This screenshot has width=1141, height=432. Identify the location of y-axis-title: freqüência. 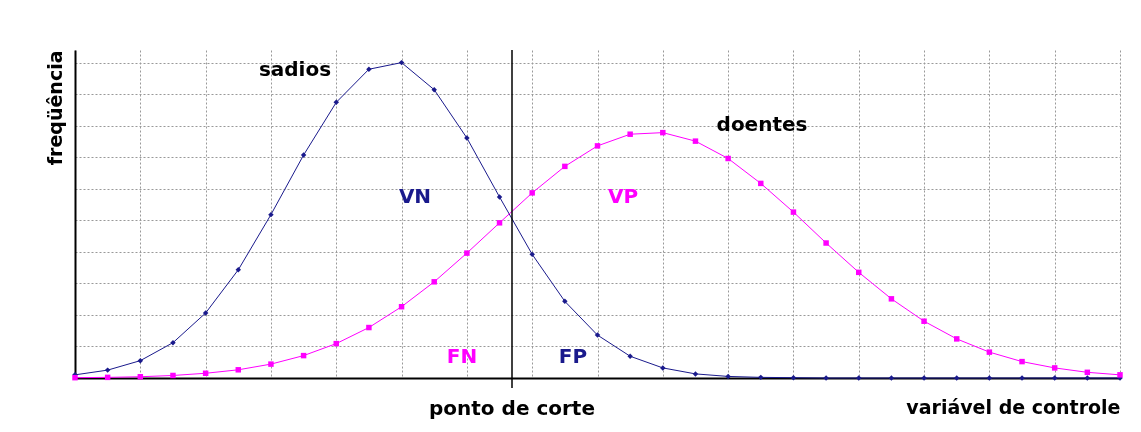
(54, 108).